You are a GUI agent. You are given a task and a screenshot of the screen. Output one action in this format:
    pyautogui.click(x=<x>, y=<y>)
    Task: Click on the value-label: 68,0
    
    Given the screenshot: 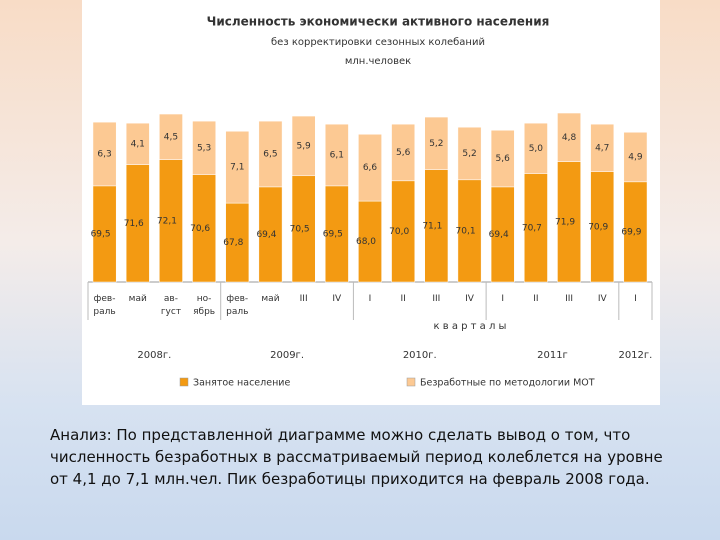 What is the action you would take?
    pyautogui.click(x=366, y=242)
    